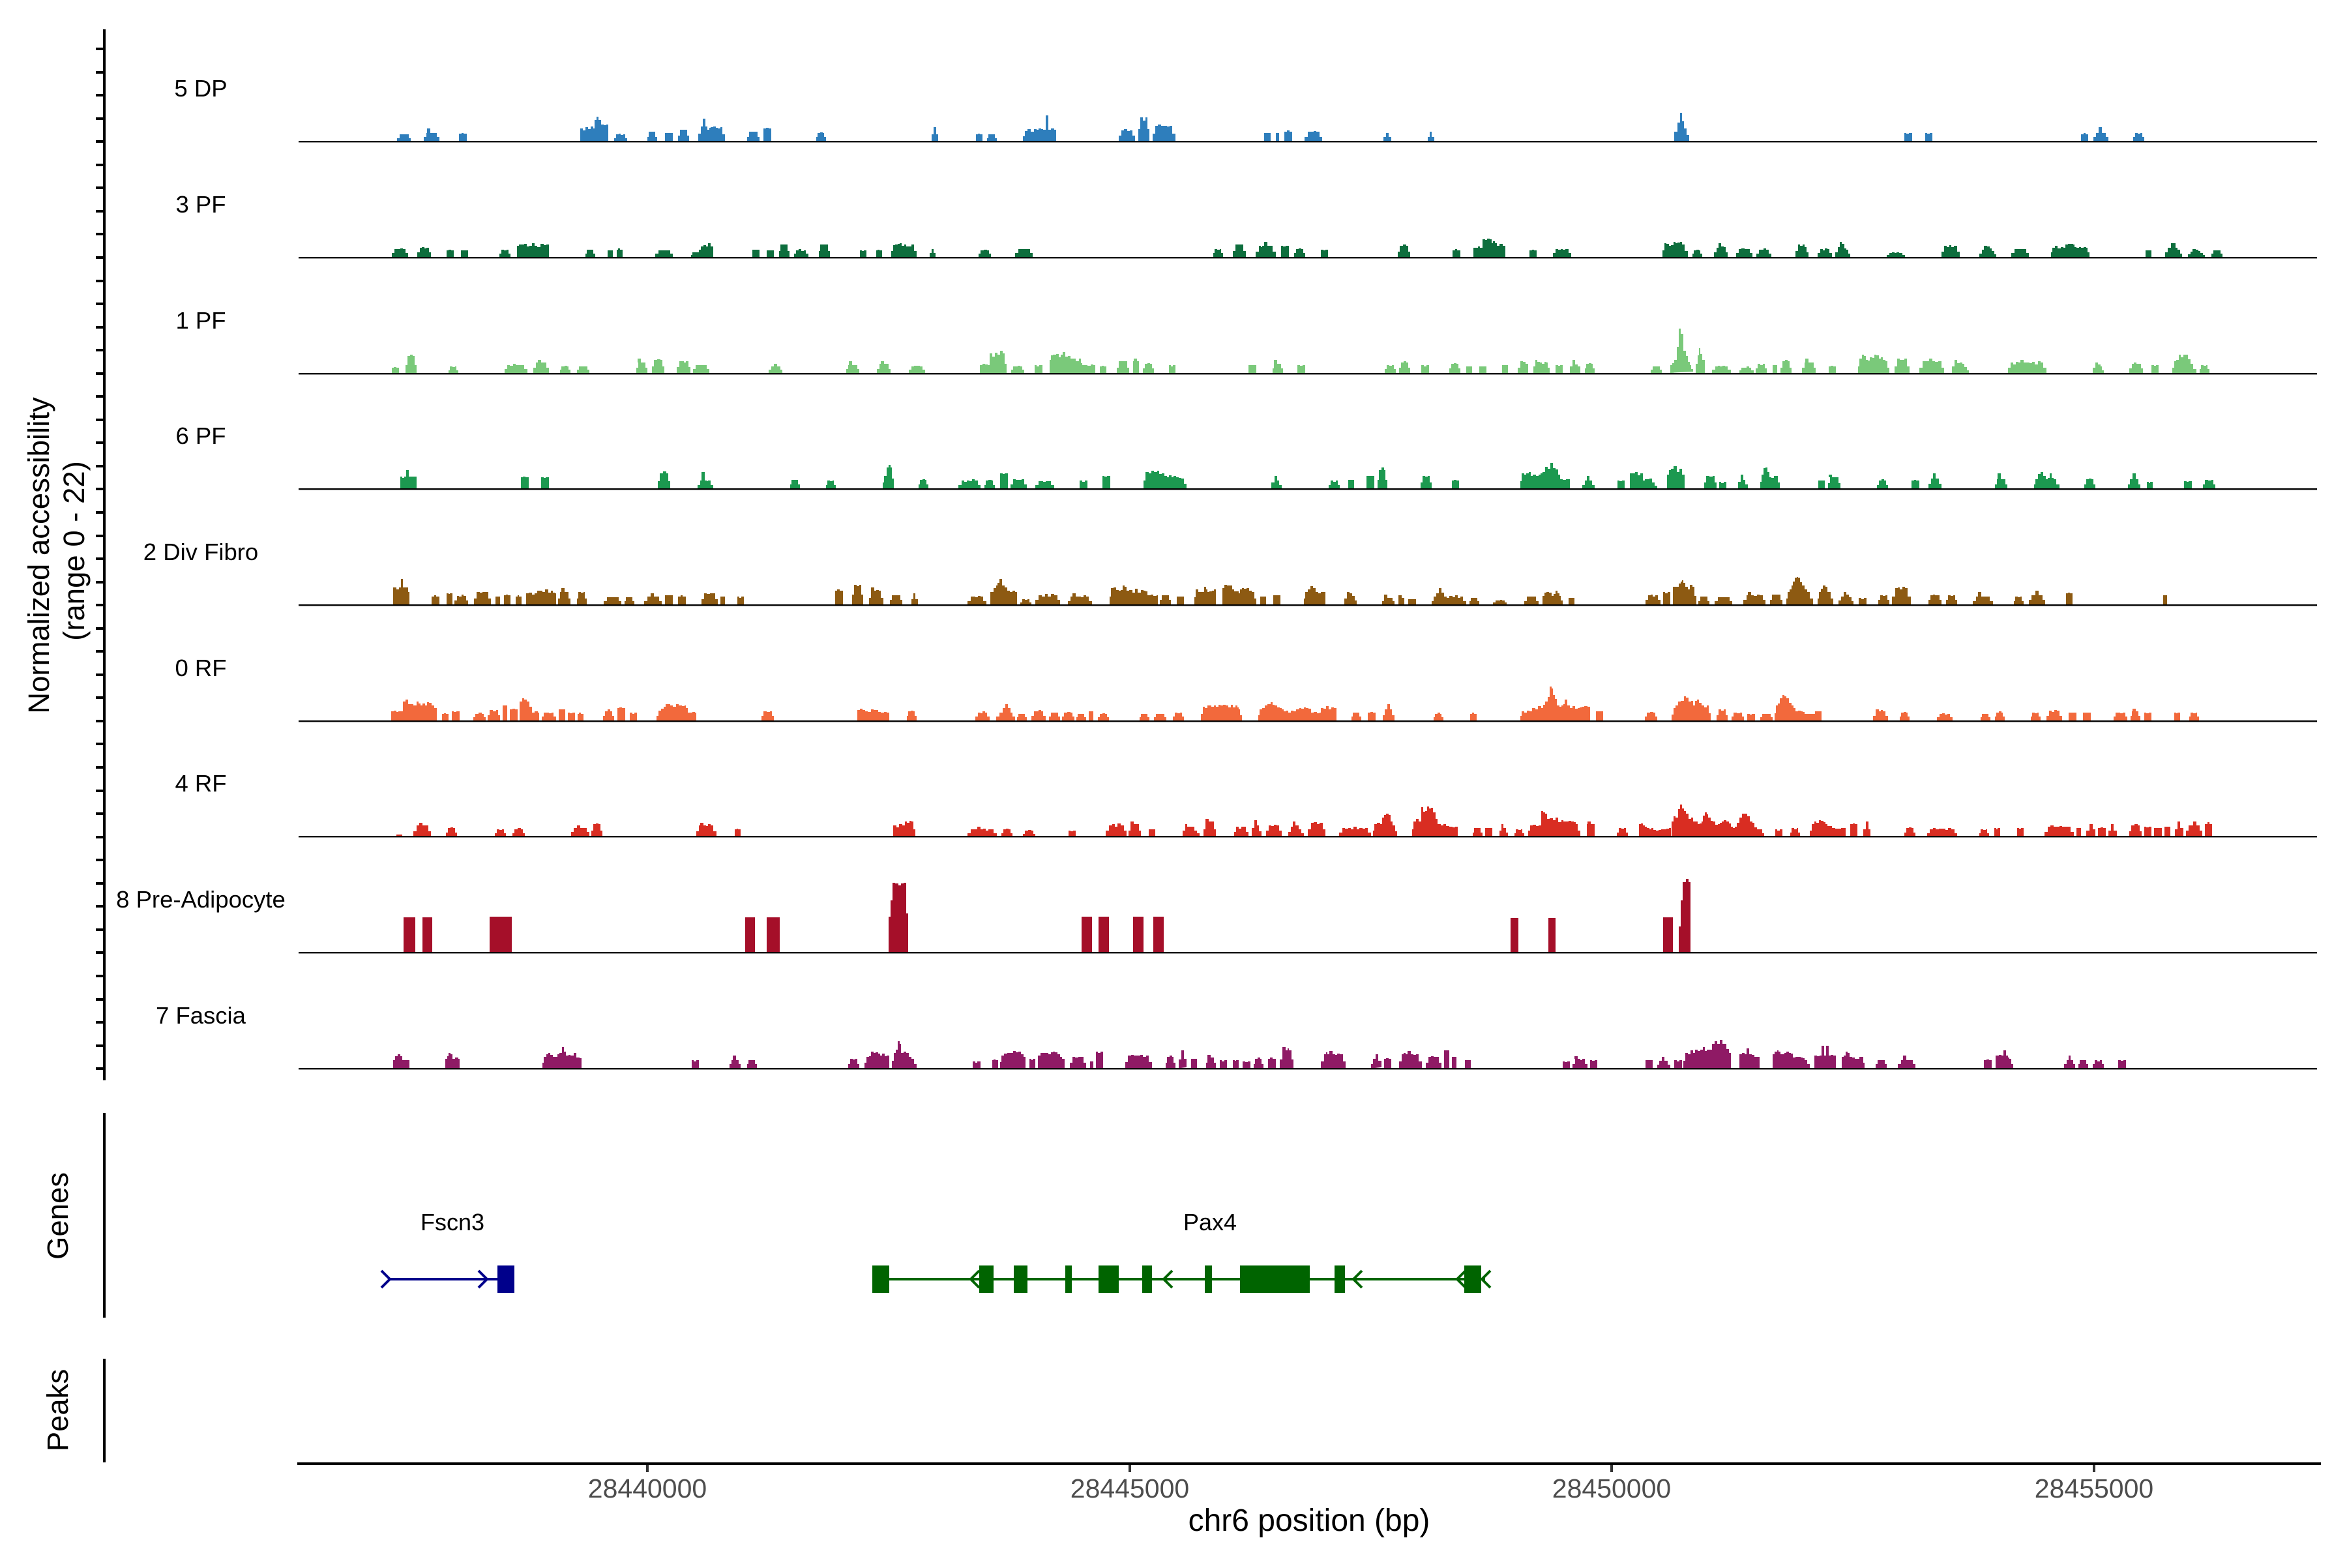 This screenshot has height=1568, width=2347. Describe the element at coordinates (1611, 1488) in the screenshot. I see `svg-text: 28450000` at that location.